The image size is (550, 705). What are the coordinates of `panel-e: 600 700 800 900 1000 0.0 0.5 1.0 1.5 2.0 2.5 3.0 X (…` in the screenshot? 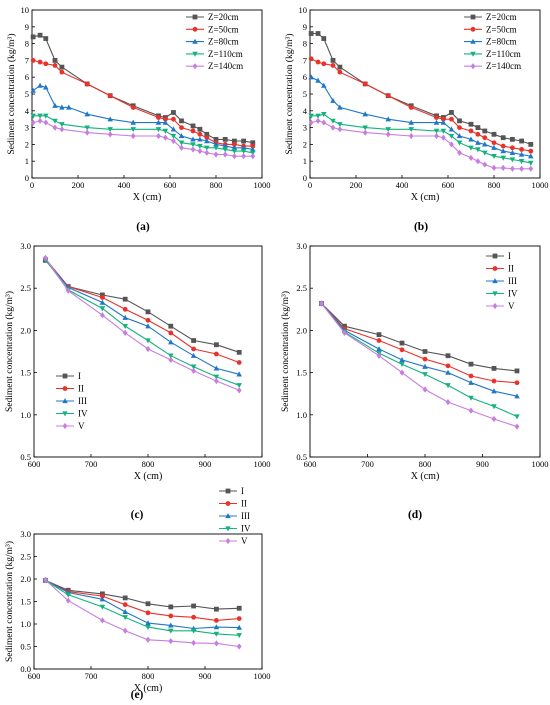 It's located at (137, 593).